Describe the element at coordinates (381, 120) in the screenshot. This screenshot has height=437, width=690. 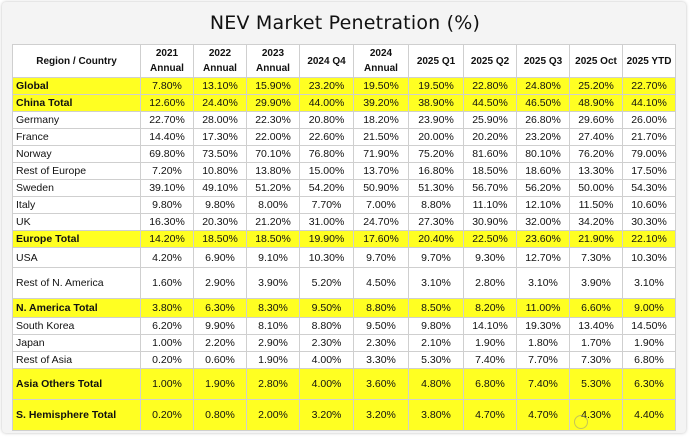
I see `value-cell: 18.20%` at that location.